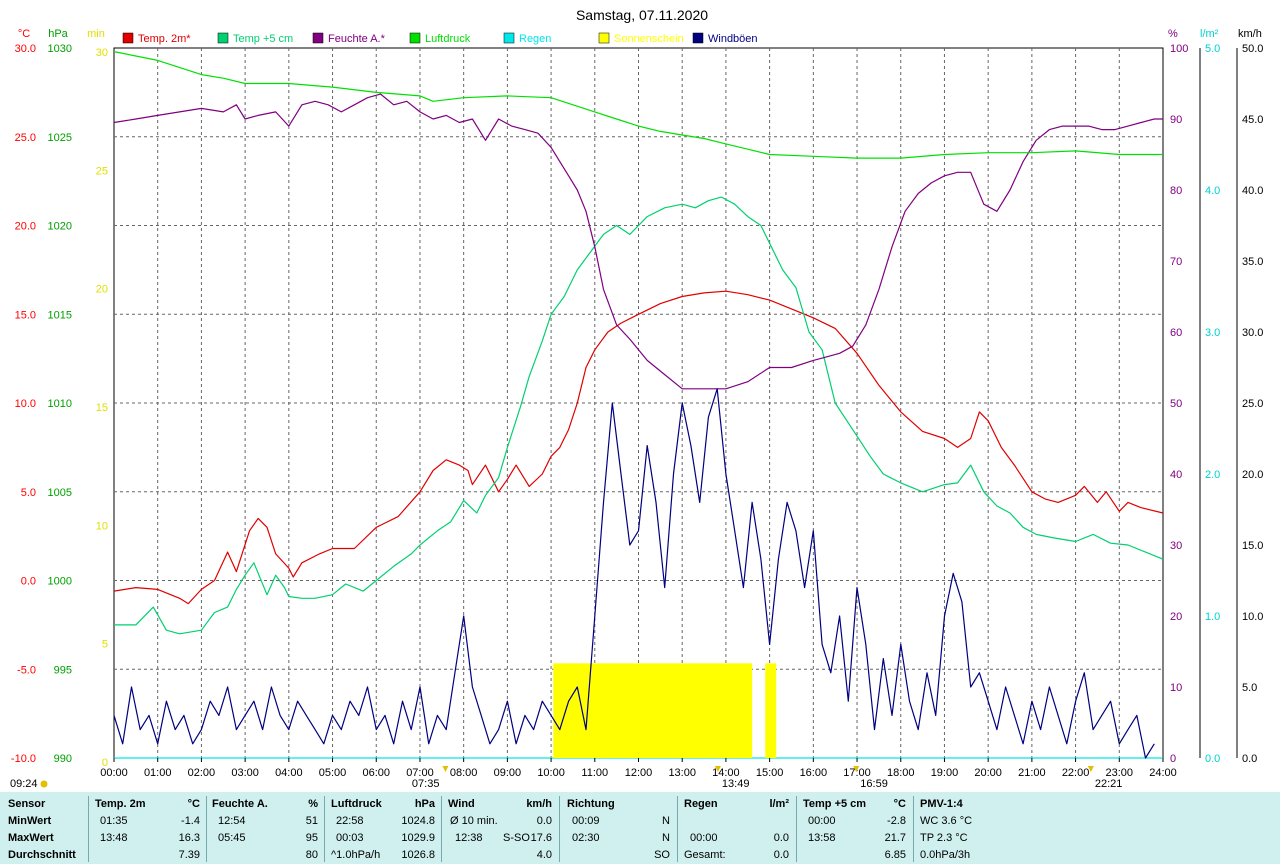  I want to click on temp-axis-unit: °C, so click(24, 34).